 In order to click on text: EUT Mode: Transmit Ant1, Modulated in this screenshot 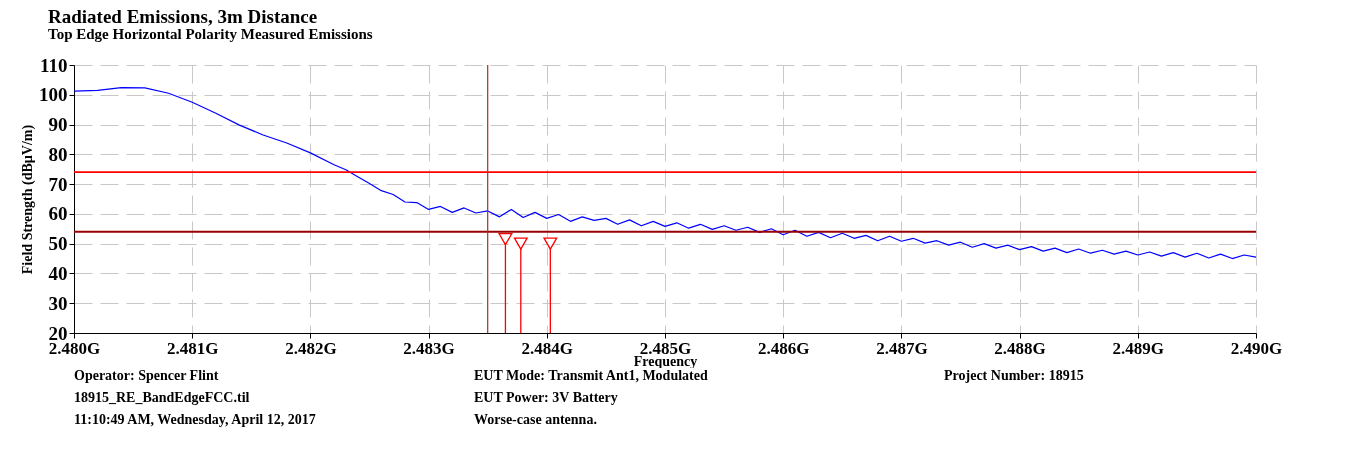, I will do `click(591, 376)`.